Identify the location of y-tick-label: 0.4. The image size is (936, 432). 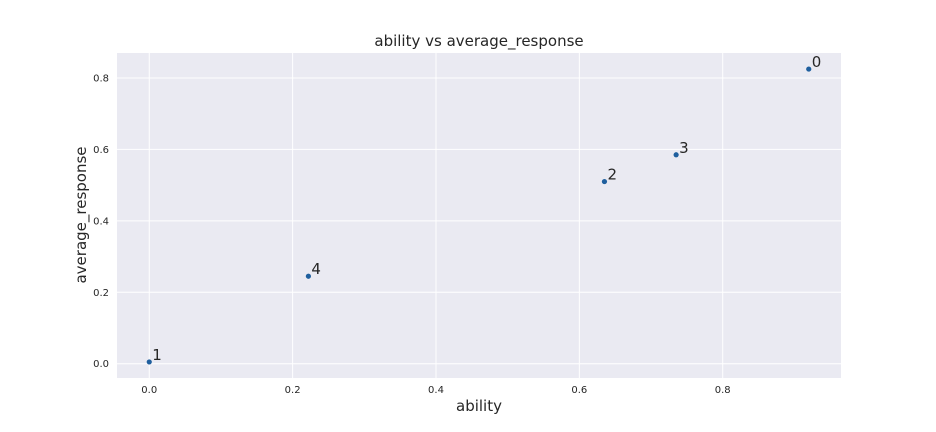
(101, 221).